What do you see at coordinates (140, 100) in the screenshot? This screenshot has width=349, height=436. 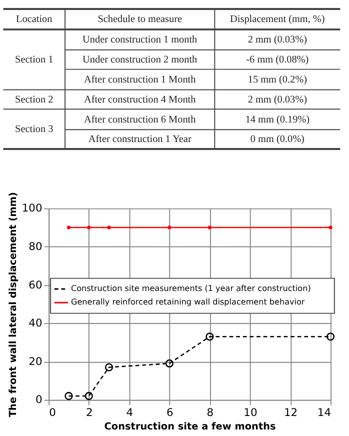 I see `text: After construction 4 Month` at bounding box center [140, 100].